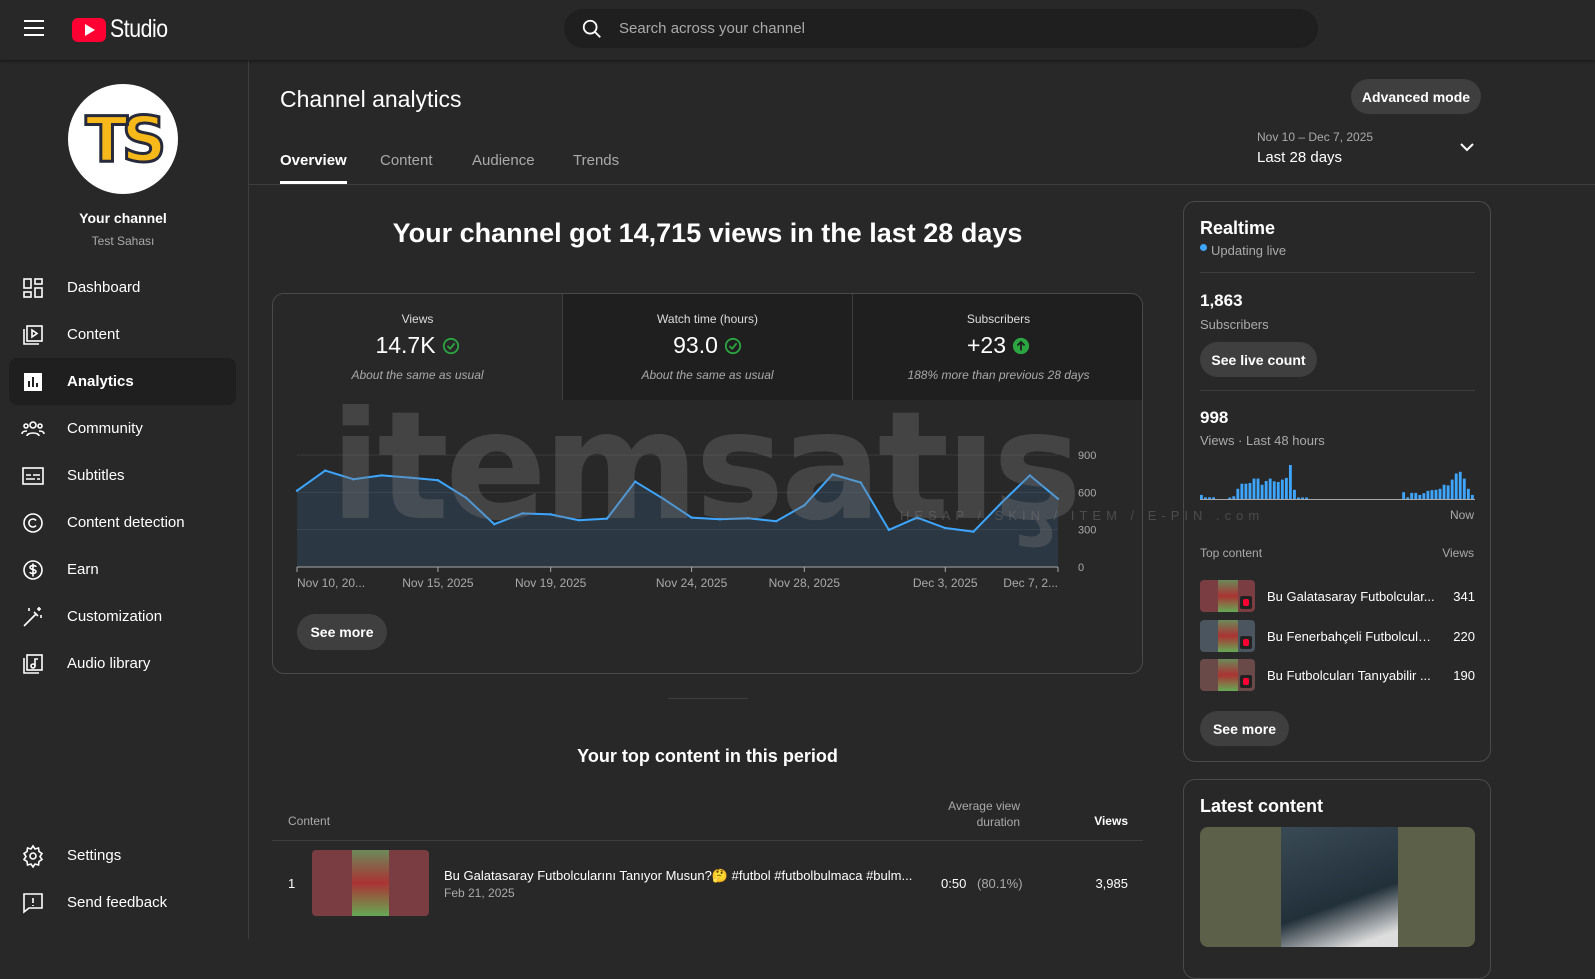 Image resolution: width=1595 pixels, height=979 pixels. Describe the element at coordinates (125, 29) in the screenshot. I see `studio-logo: Studio` at that location.